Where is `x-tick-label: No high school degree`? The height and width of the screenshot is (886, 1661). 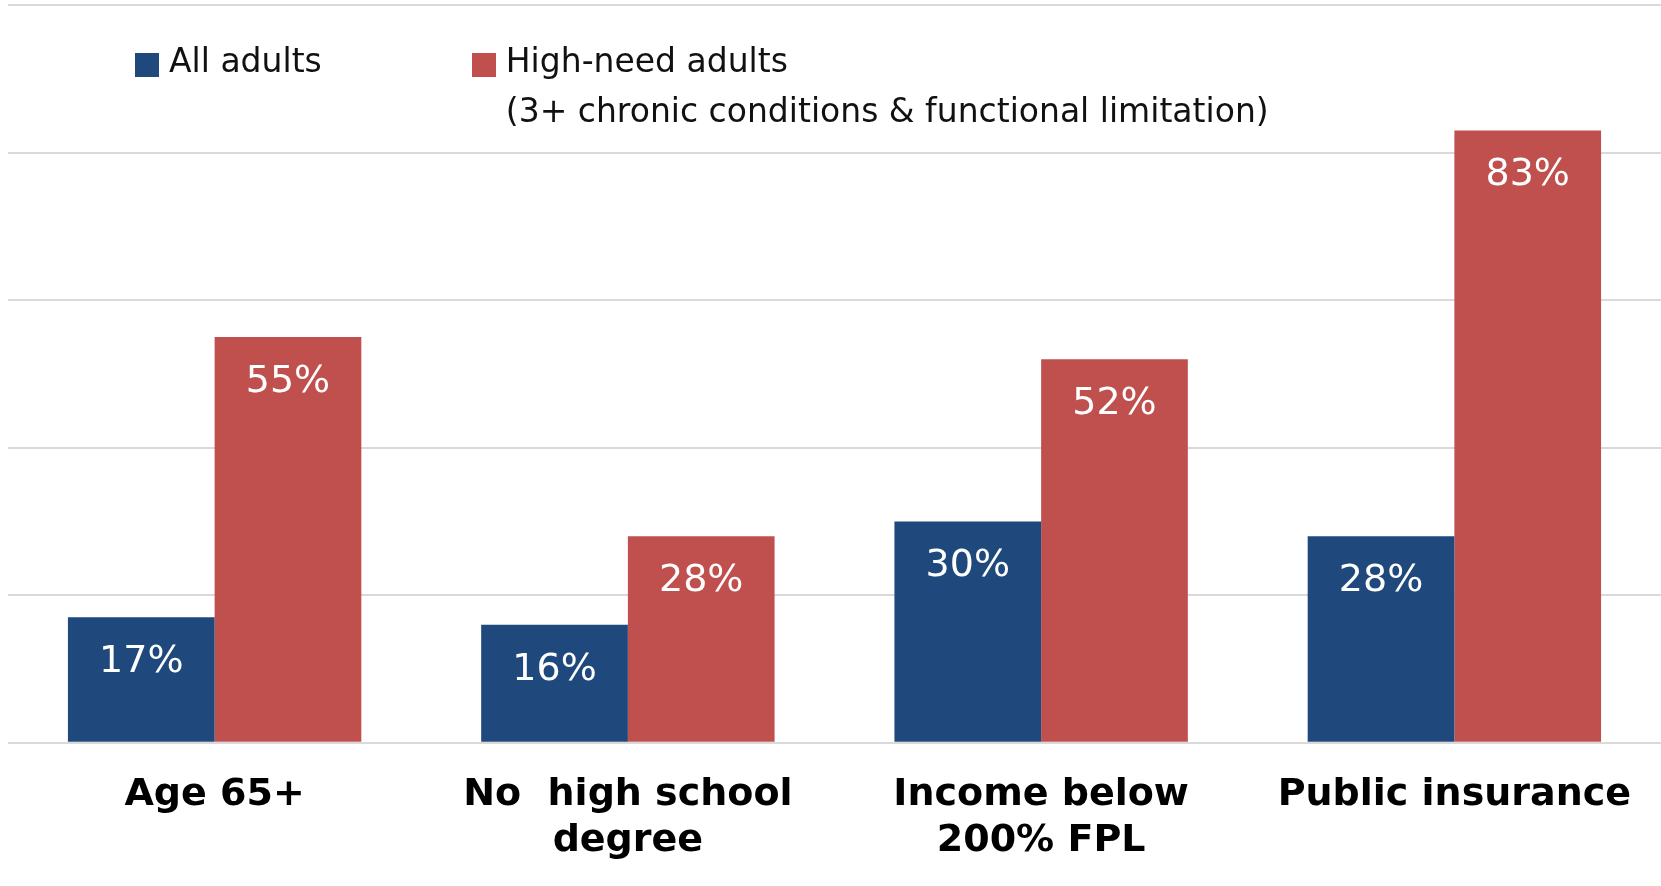
x-tick-label: No high school degree is located at coordinates (628, 815).